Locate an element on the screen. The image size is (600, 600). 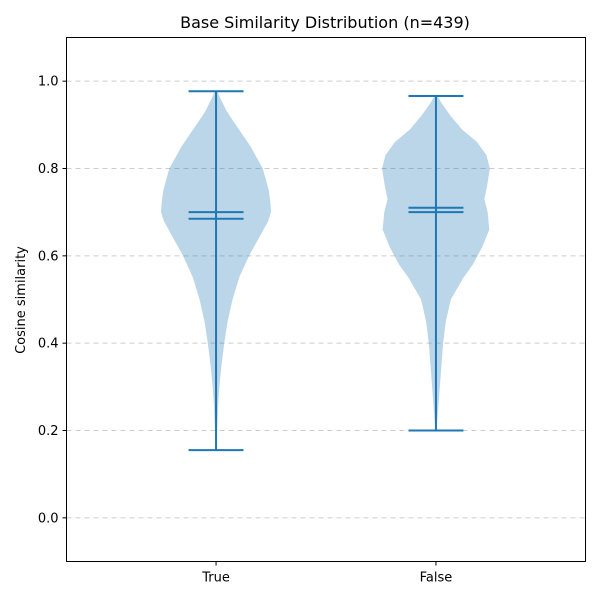
y-axis-label: Cosine similarity is located at coordinates (21, 300).